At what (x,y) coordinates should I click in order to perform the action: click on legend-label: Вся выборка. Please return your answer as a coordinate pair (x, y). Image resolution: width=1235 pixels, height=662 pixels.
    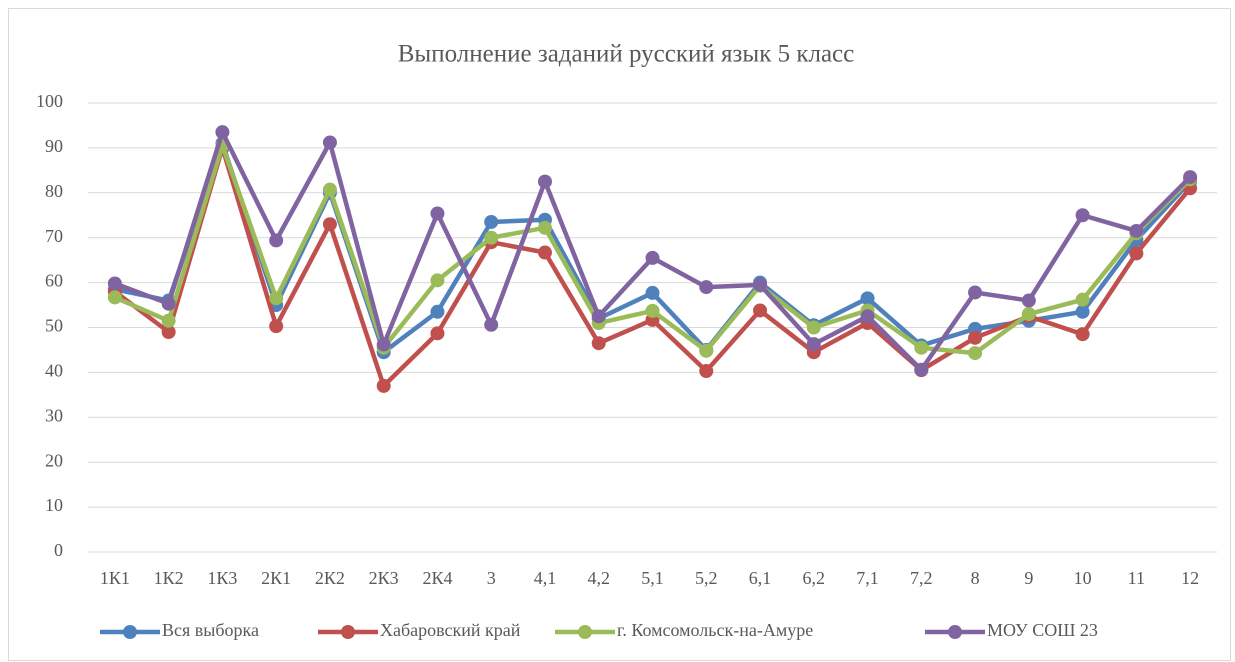
    Looking at the image, I should click on (210, 630).